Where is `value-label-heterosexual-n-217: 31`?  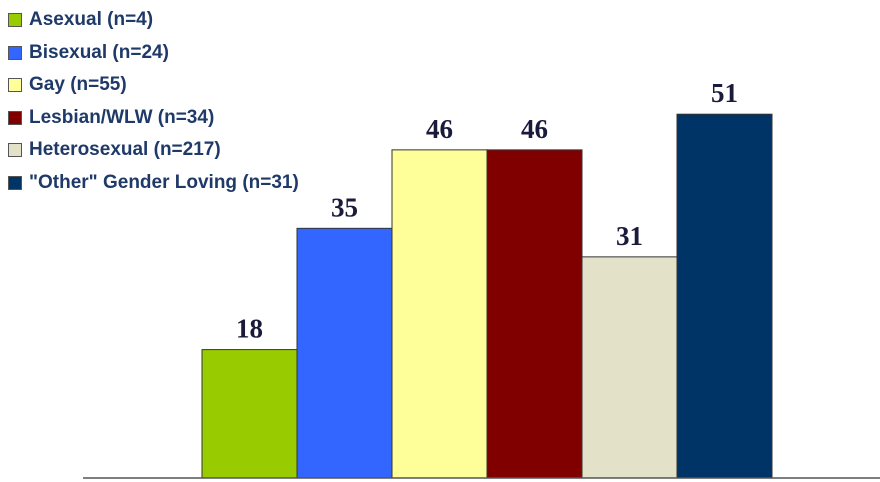
value-label-heterosexual-n-217: 31 is located at coordinates (629, 236).